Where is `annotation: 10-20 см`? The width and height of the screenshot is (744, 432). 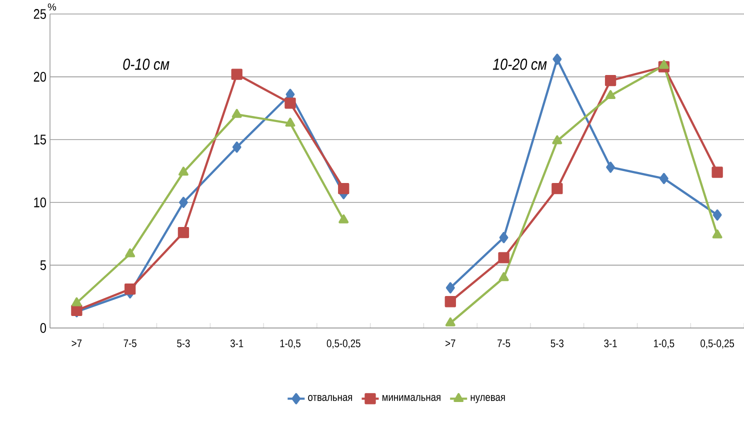 annotation: 10-20 см is located at coordinates (519, 64).